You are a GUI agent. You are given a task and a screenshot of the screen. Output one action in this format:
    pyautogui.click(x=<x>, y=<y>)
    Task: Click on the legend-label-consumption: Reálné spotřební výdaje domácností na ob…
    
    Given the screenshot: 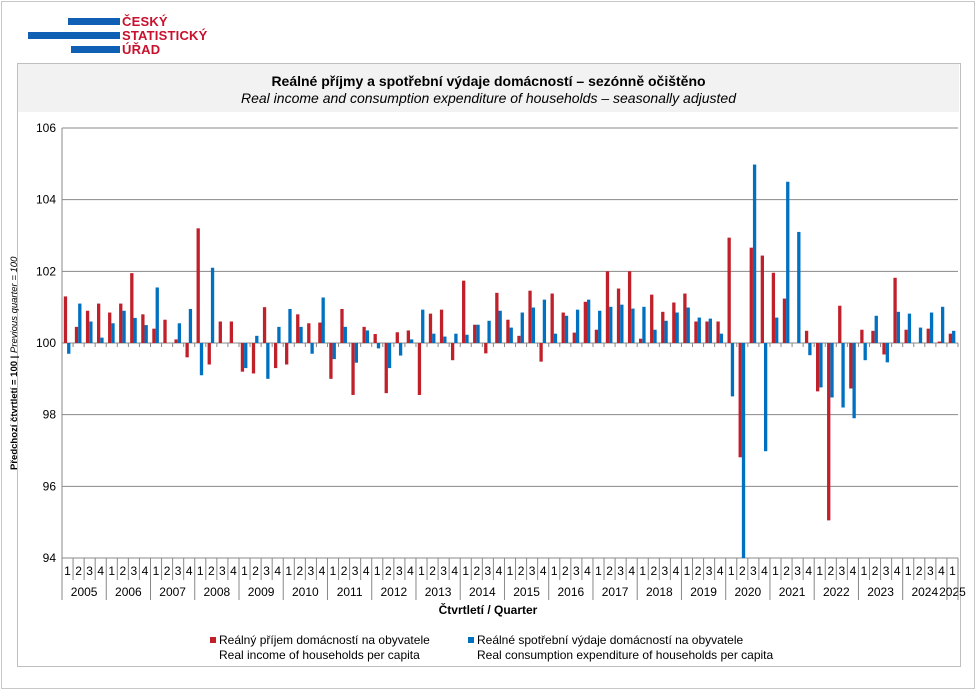 What is the action you would take?
    pyautogui.click(x=610, y=640)
    